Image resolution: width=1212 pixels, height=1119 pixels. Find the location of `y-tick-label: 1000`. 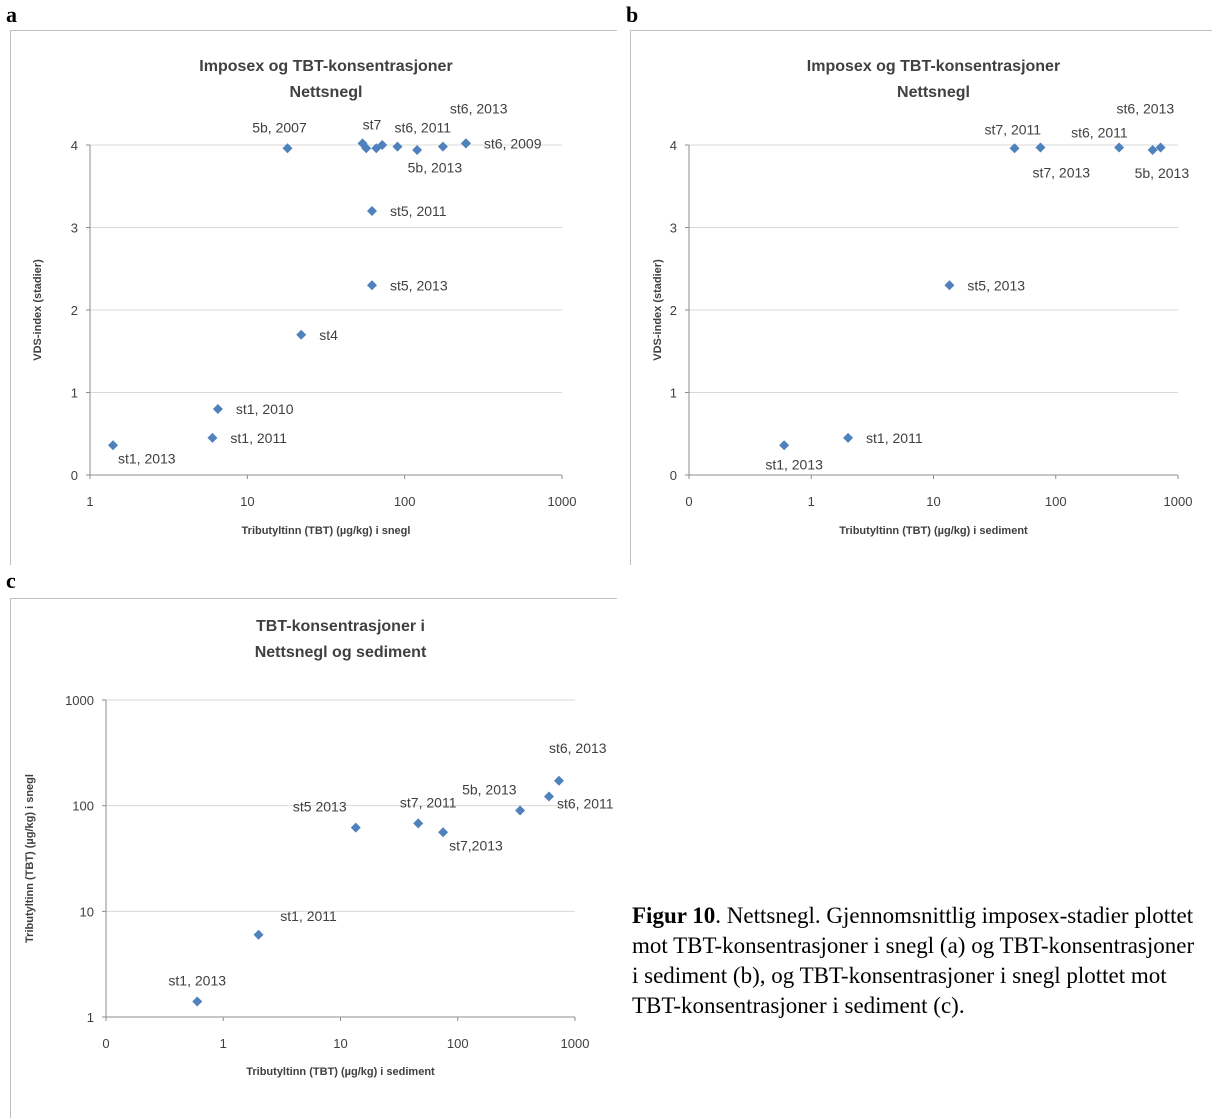

y-tick-label: 1000 is located at coordinates (79, 700).